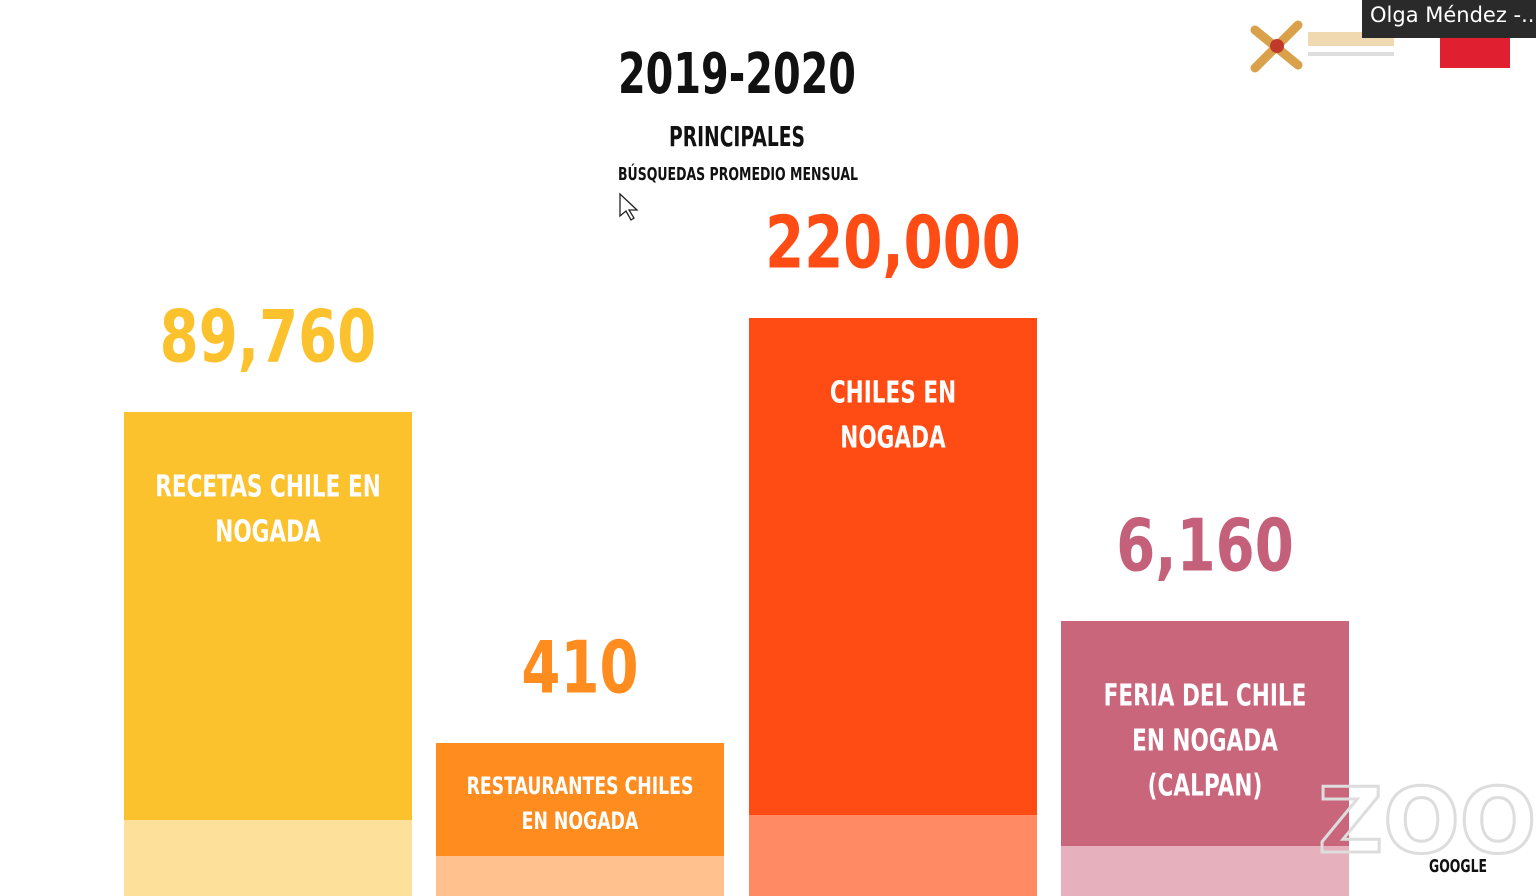 The image size is (1536, 896). What do you see at coordinates (738, 174) in the screenshot?
I see `caption: BÚSQUEDAS PROMEDIO MENSUAL` at bounding box center [738, 174].